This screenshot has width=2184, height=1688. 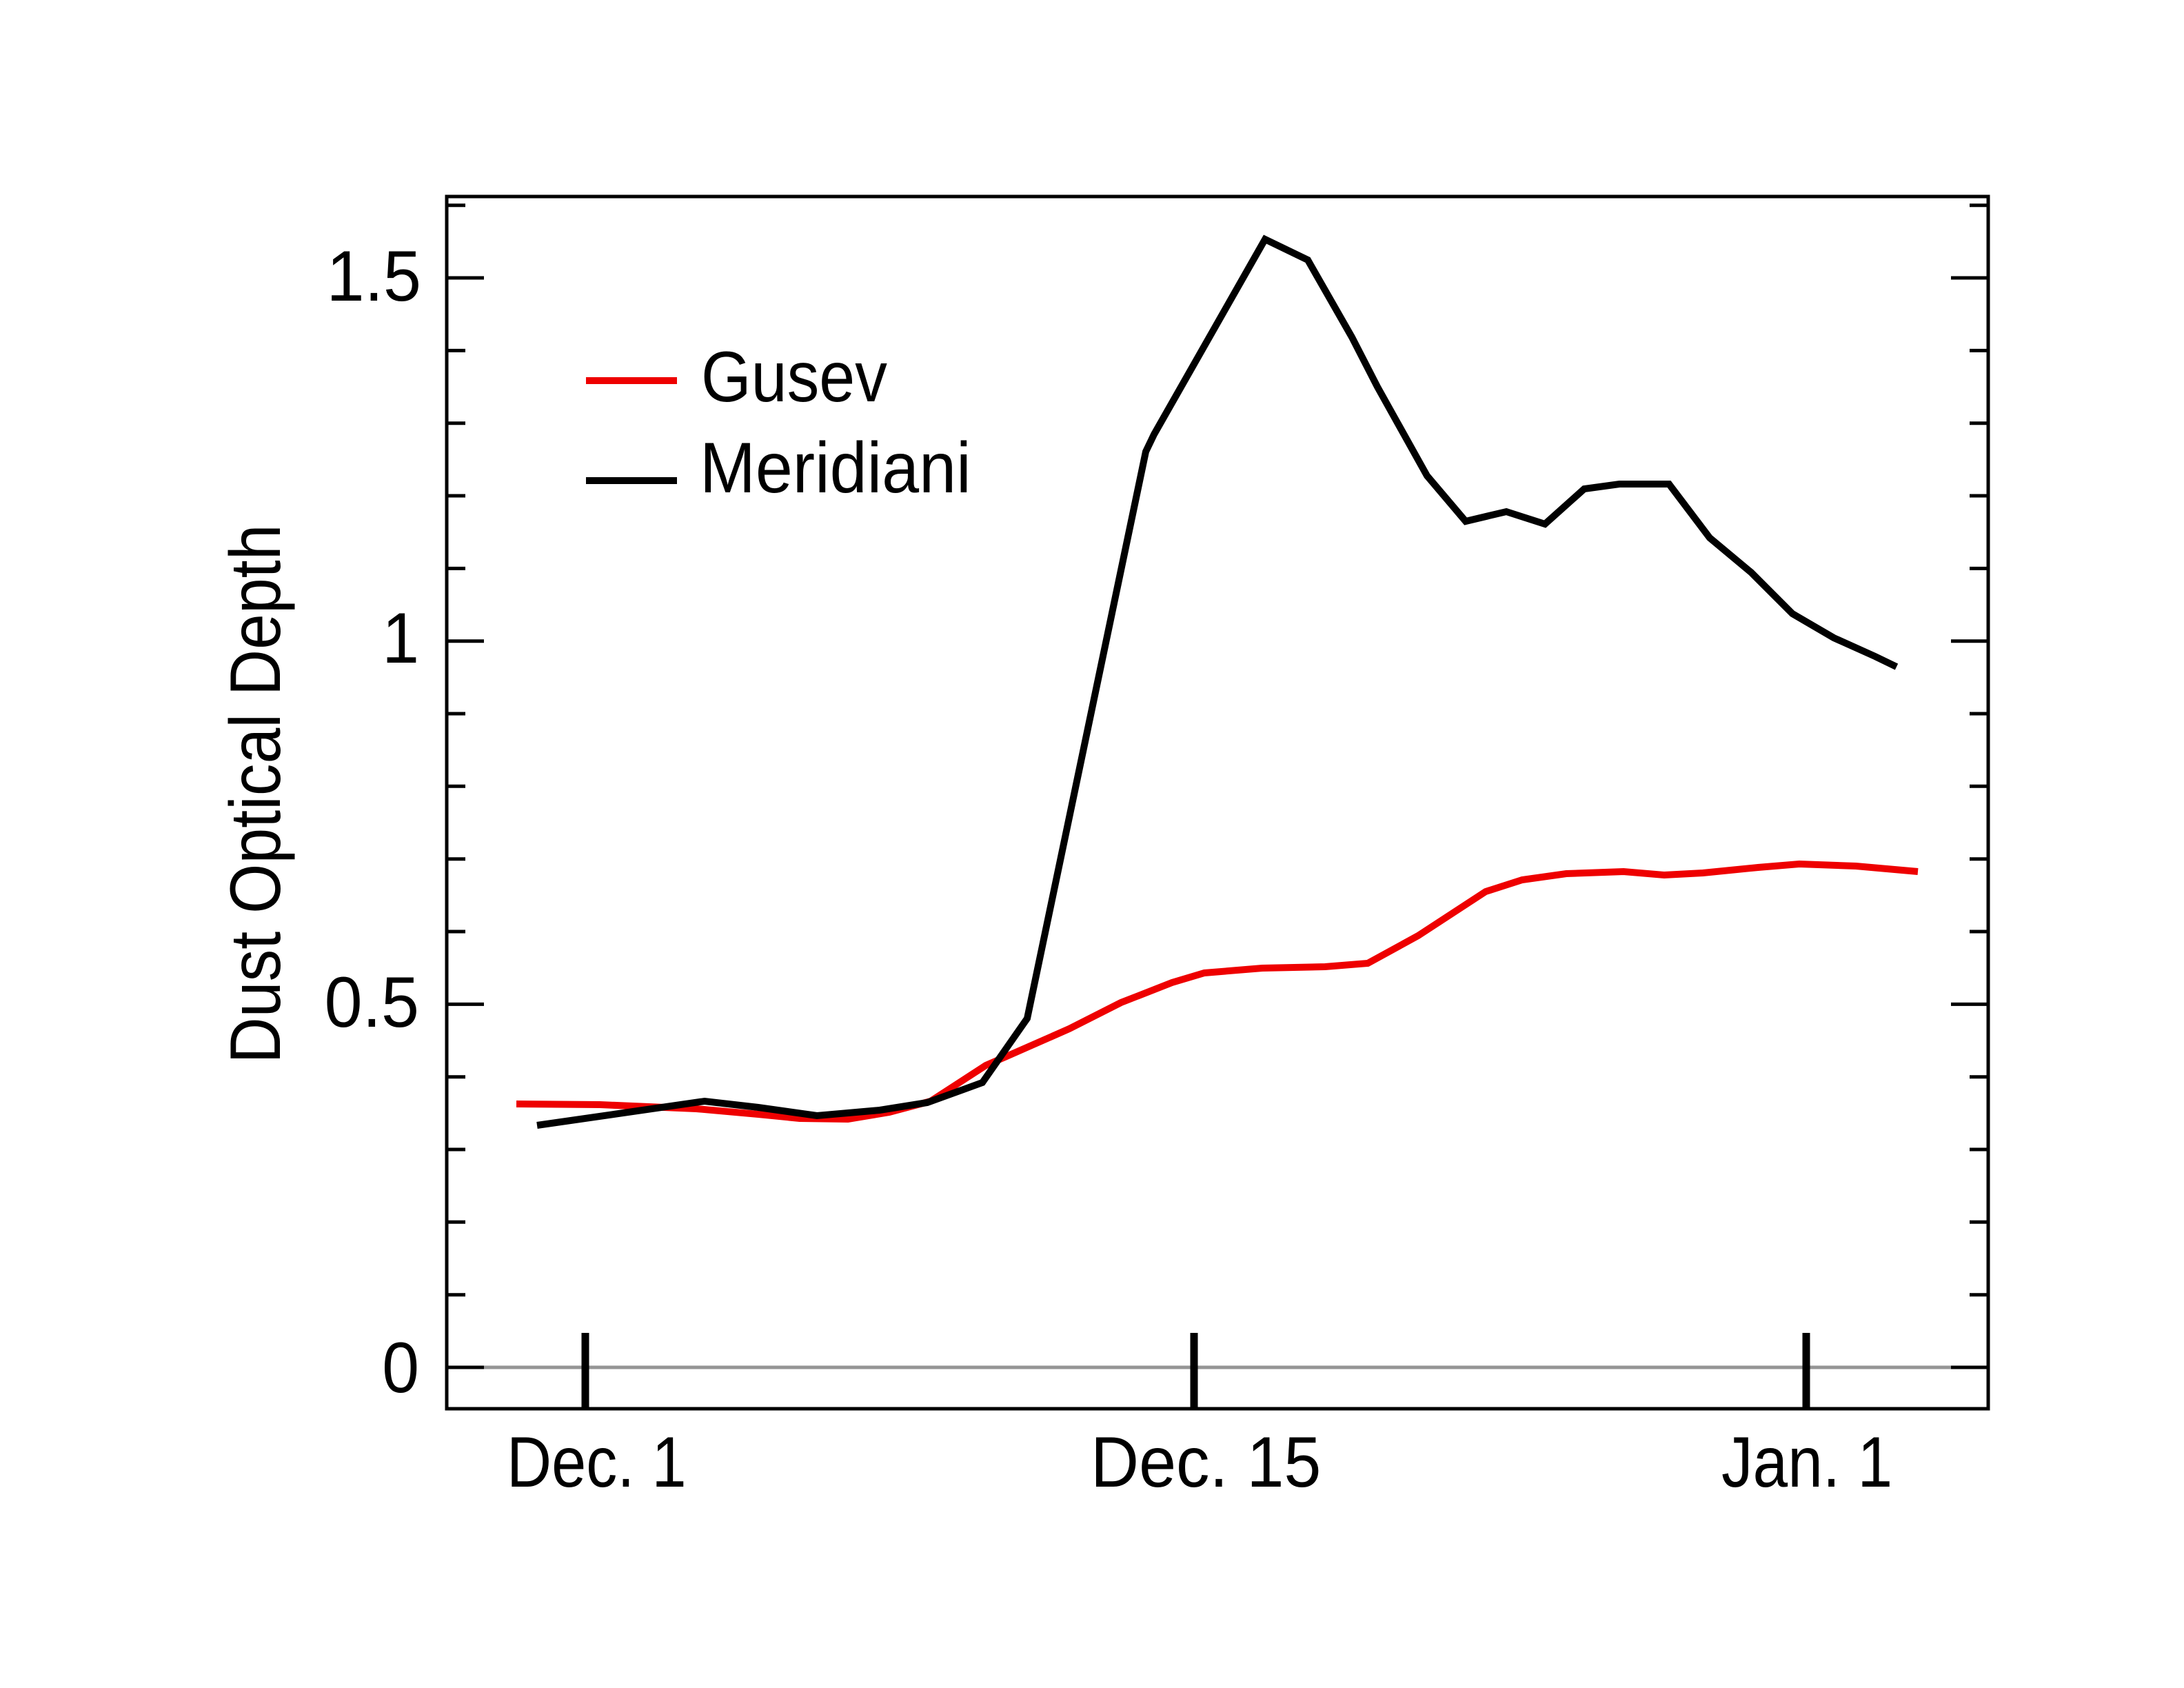 I want to click on svg-text: 1.5, so click(x=374, y=276).